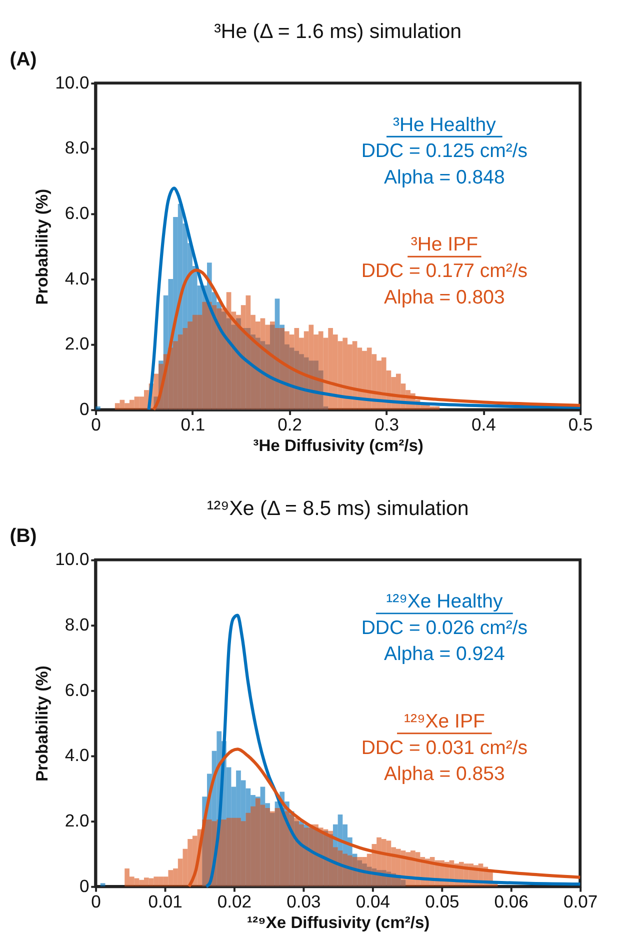 This screenshot has height=951, width=623. I want to click on x-tick-label: 0.01, so click(165, 901).